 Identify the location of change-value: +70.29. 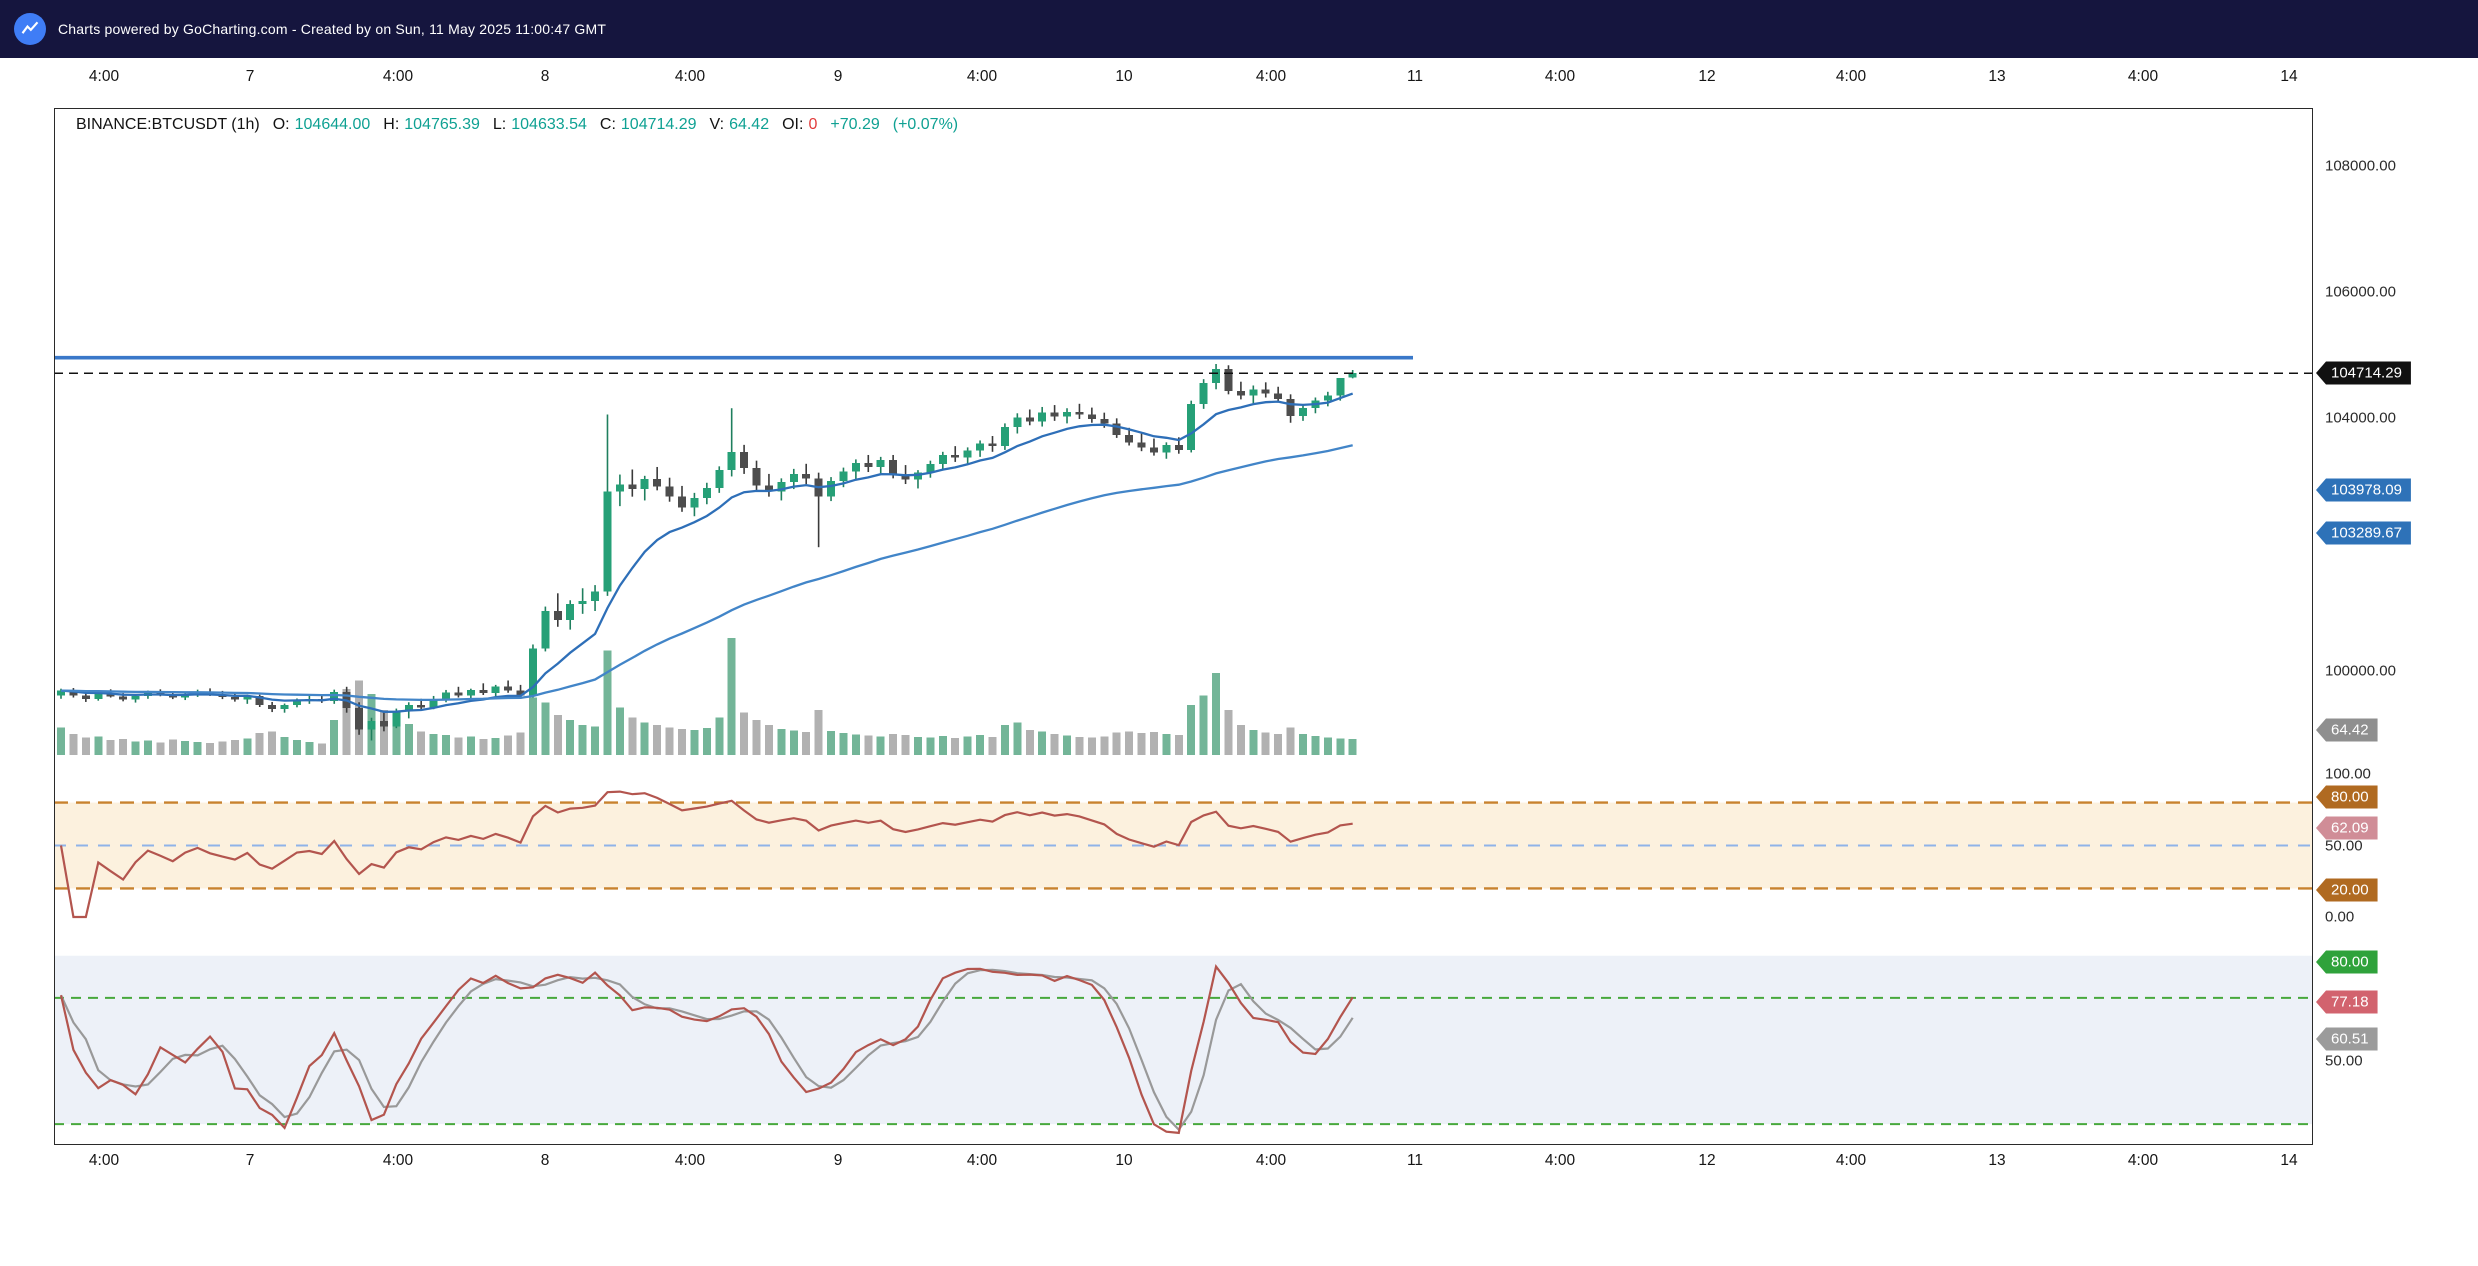
(855, 124).